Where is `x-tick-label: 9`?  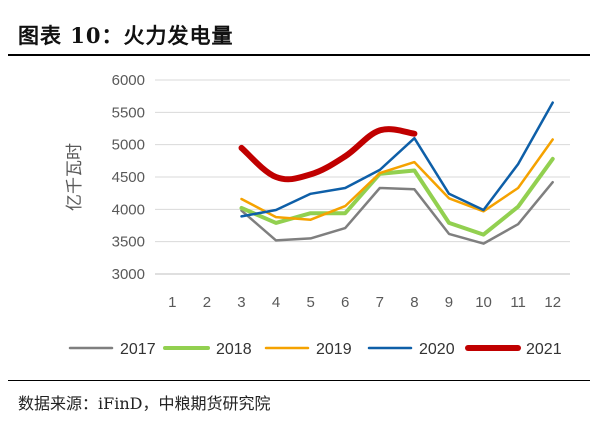
x-tick-label: 9 is located at coordinates (449, 302).